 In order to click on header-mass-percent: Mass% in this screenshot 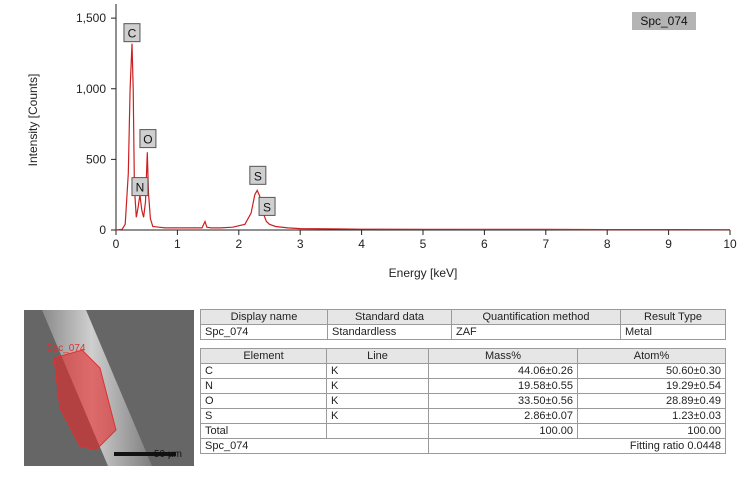, I will do `click(503, 356)`.